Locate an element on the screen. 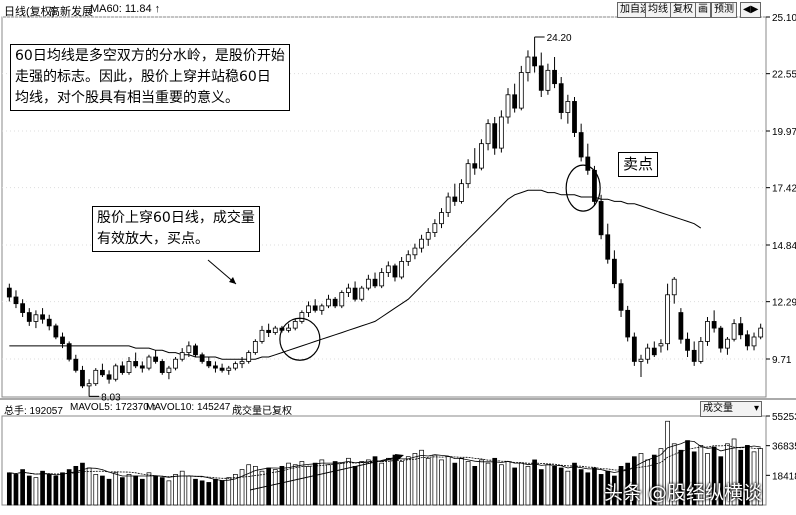 Image resolution: width=796 pixels, height=515 pixels. scroll-arrows-button: ◀▶ is located at coordinates (751, 10).